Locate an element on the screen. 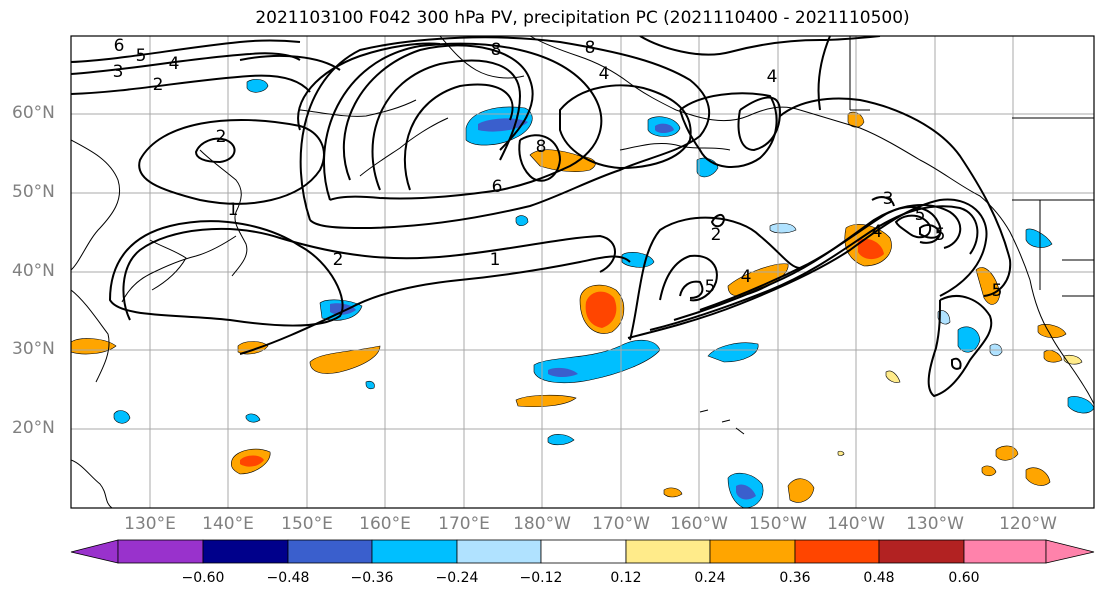  colorbar-tick-label: 0.24 is located at coordinates (710, 578).